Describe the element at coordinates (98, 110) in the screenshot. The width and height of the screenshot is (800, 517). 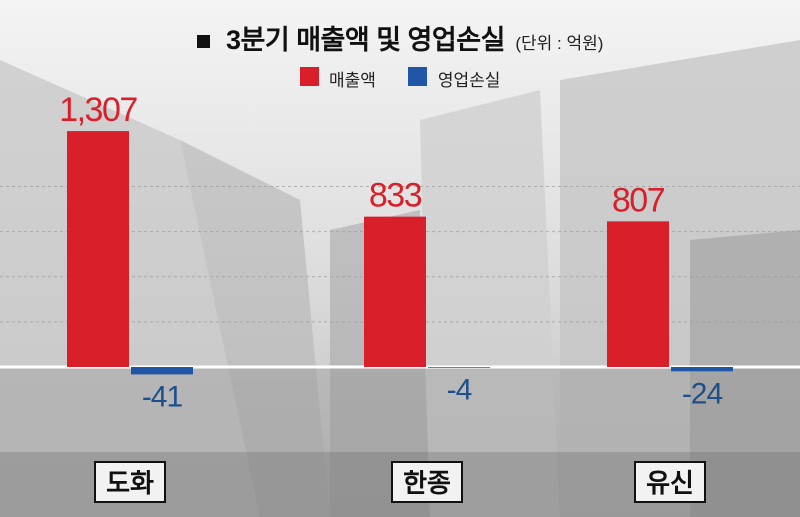
I see `bar-label-revenue-0: 1,307` at that location.